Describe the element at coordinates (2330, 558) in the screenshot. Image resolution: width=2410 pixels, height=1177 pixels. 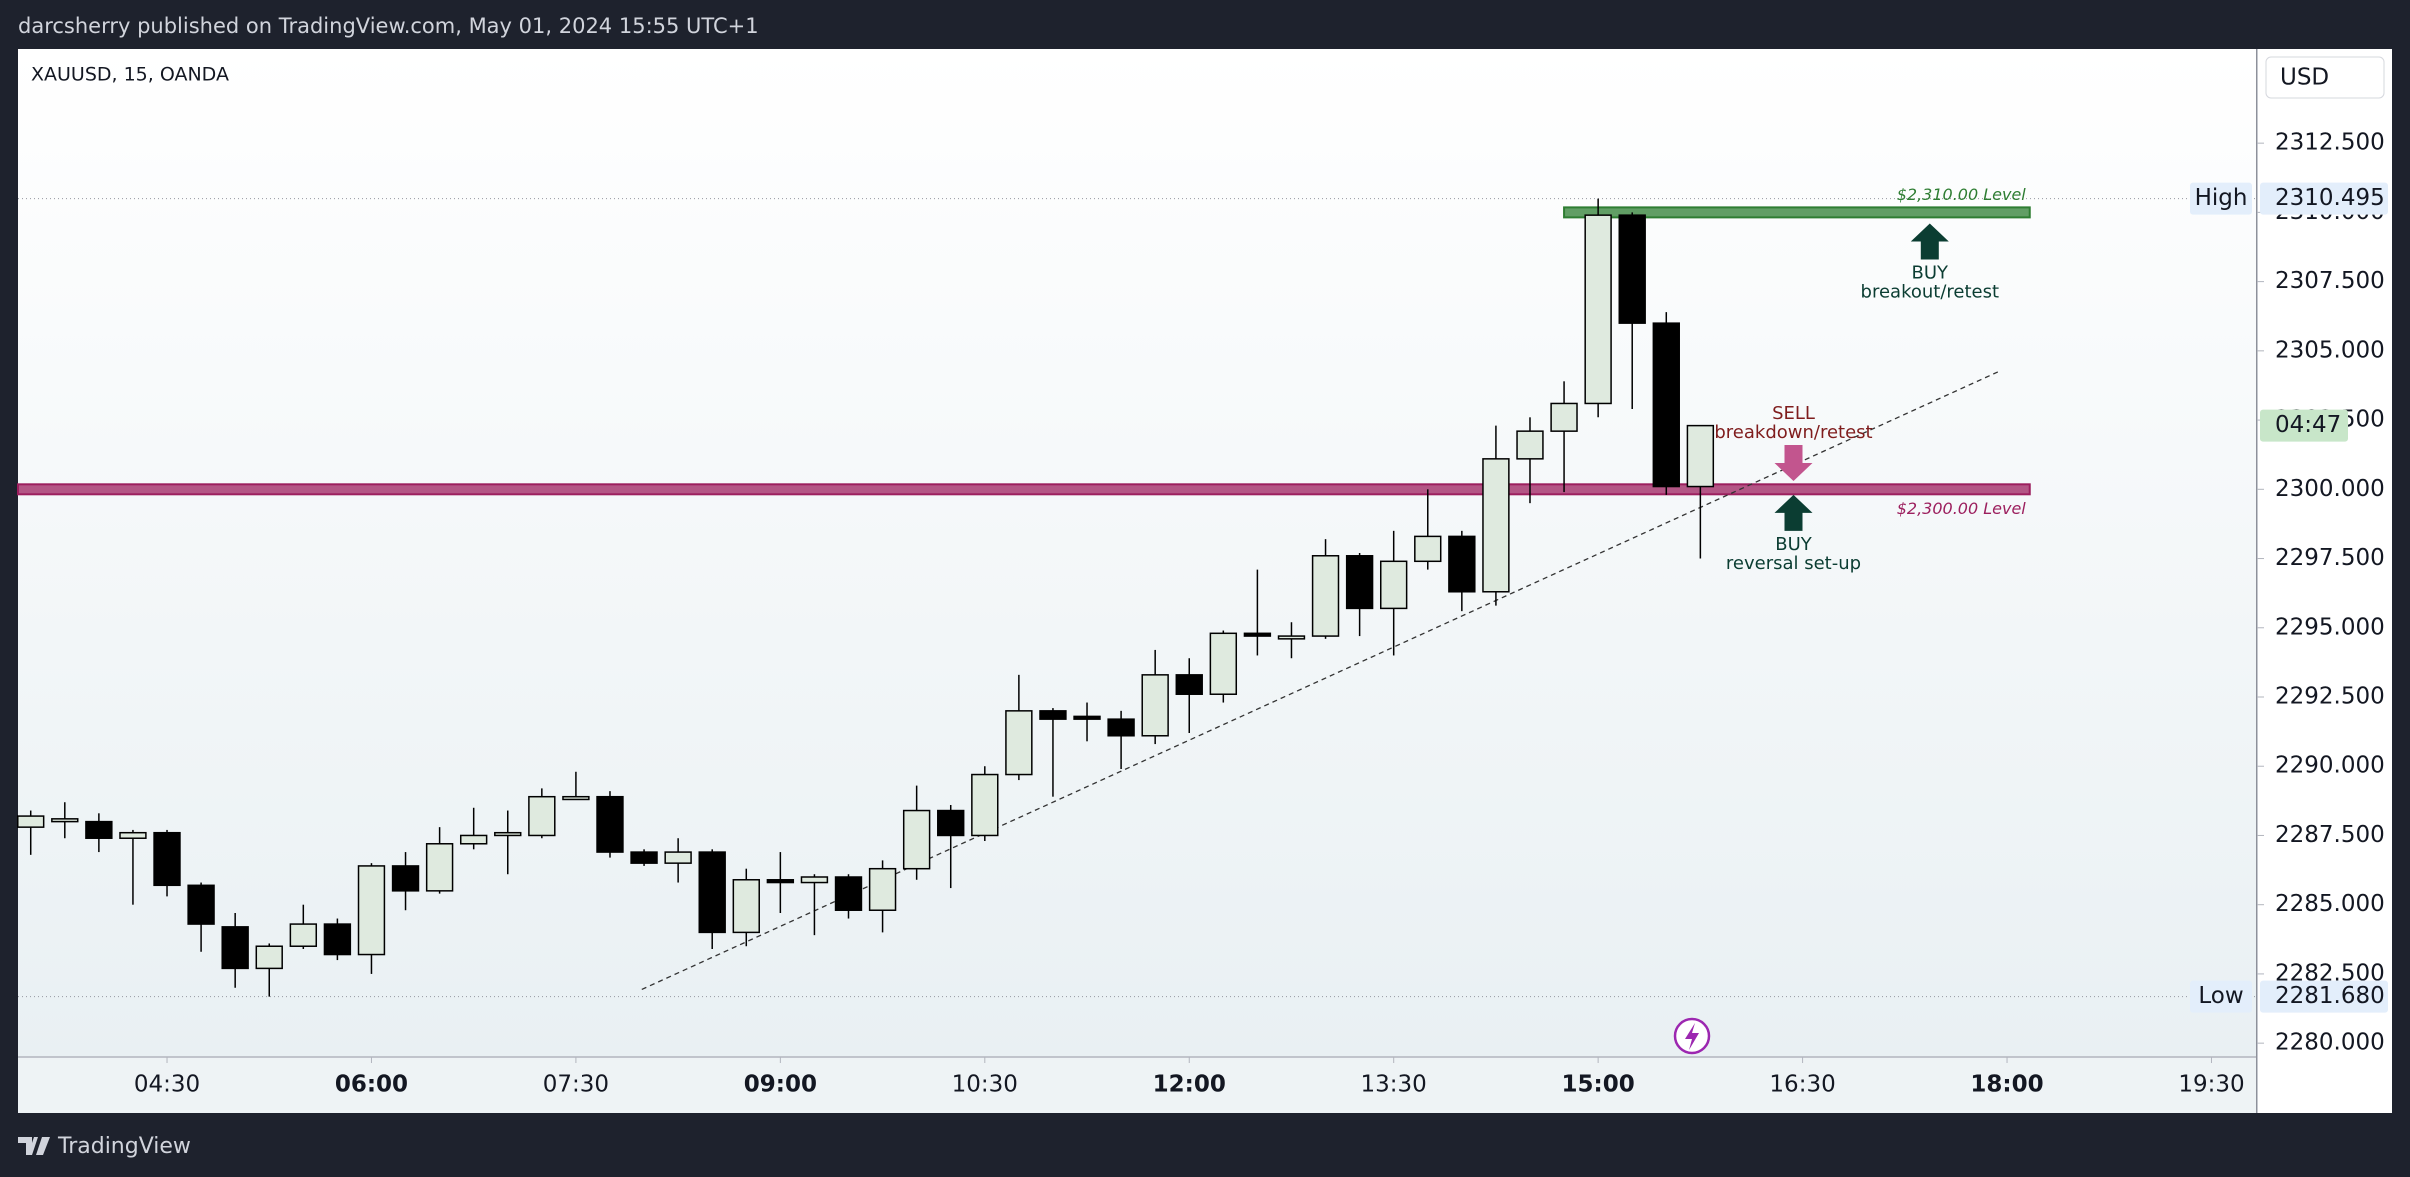
I see `y-tick-label: 2297.500` at that location.